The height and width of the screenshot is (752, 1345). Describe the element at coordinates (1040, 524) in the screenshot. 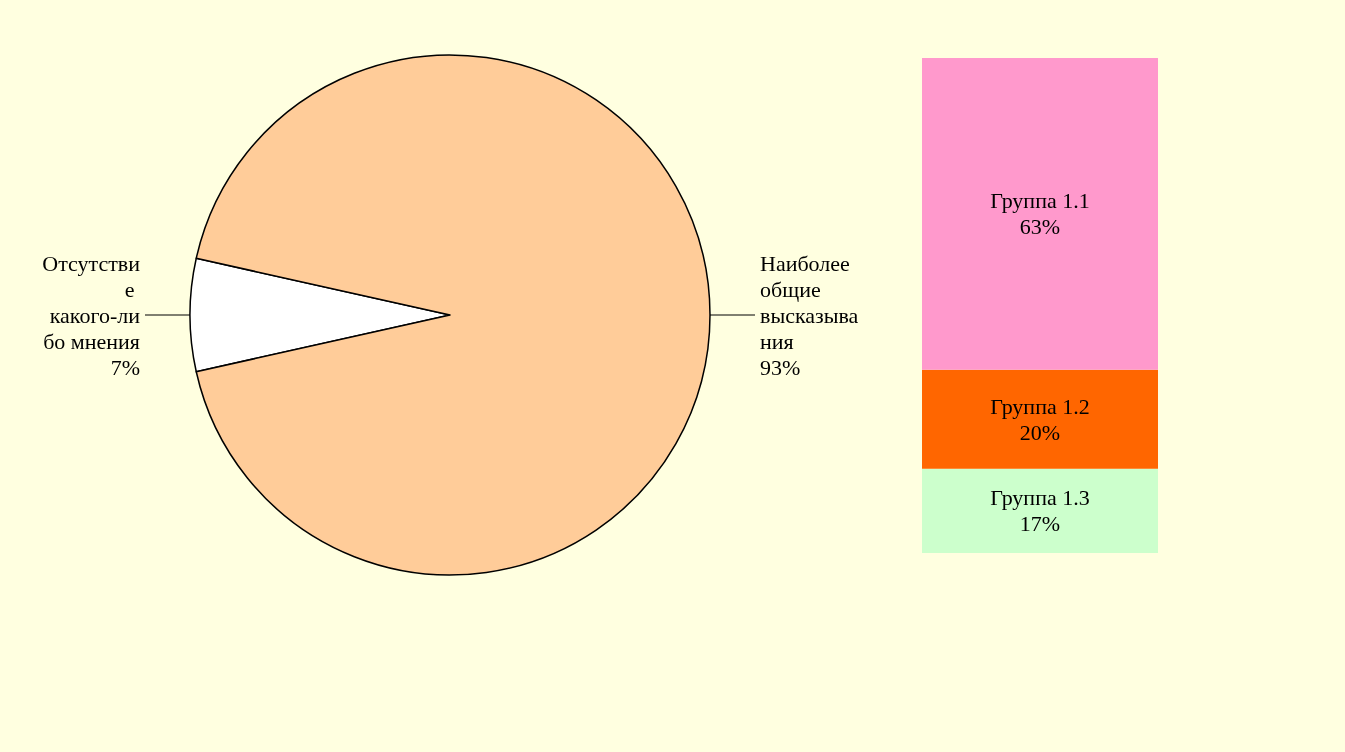

I see `data-label: 17%` at that location.